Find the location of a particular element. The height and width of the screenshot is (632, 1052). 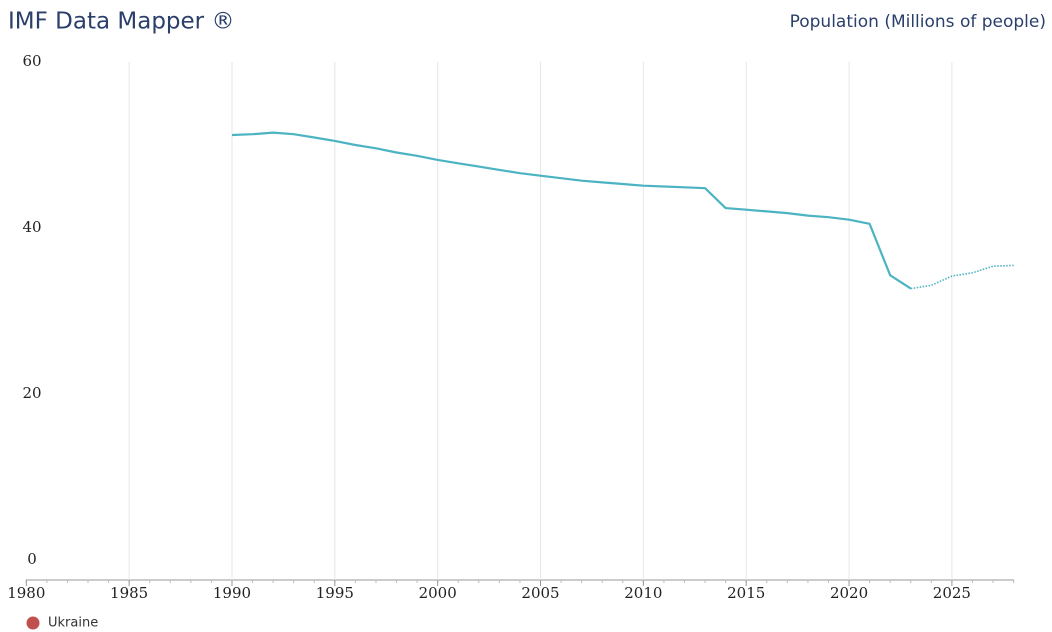

y-tick-label: 40 is located at coordinates (31, 227).